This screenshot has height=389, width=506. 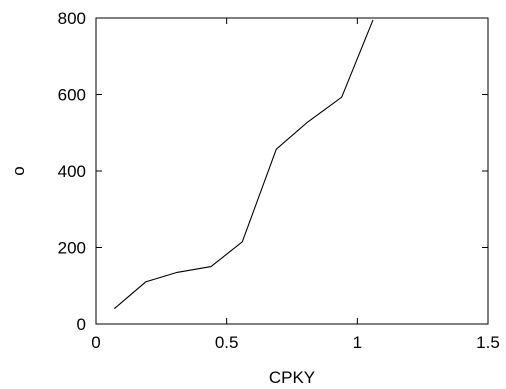 I want to click on x-tick-labels: 0 0.5 1 1.5, so click(x=295, y=342).